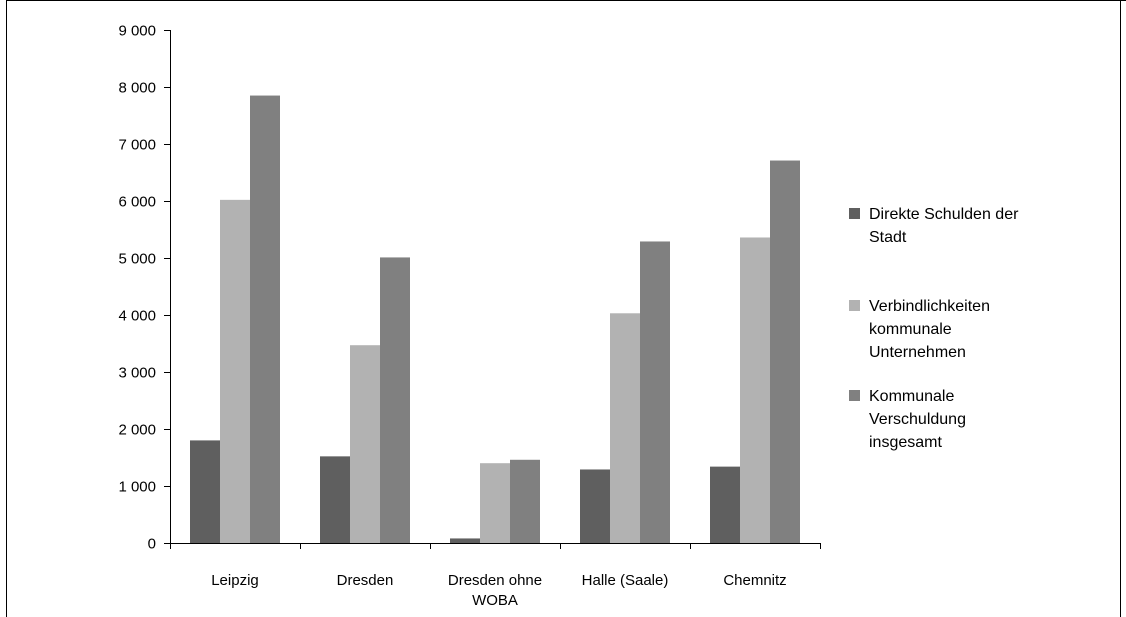 The image size is (1126, 617). I want to click on y-tick-label: 6 000, so click(137, 202).